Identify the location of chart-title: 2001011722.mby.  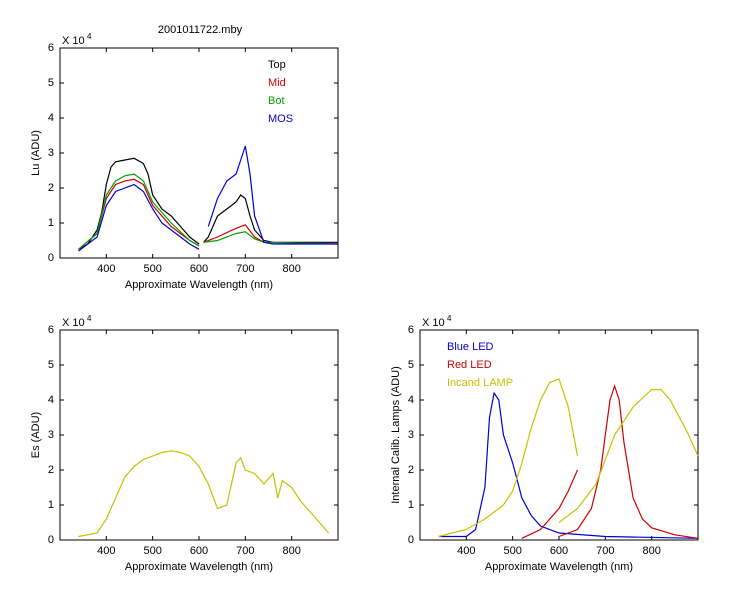
(200, 30).